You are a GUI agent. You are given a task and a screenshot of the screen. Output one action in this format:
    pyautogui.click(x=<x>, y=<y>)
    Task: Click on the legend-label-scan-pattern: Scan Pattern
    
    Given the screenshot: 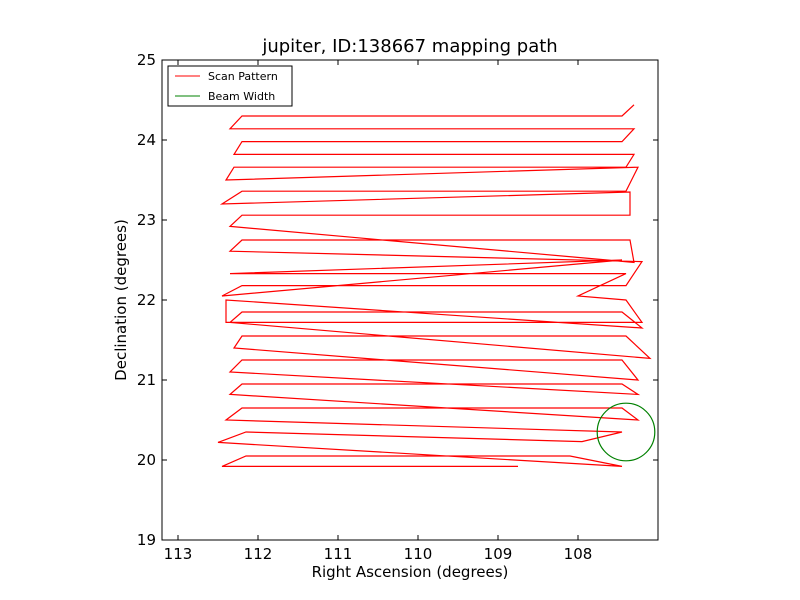 What is the action you would take?
    pyautogui.click(x=243, y=76)
    